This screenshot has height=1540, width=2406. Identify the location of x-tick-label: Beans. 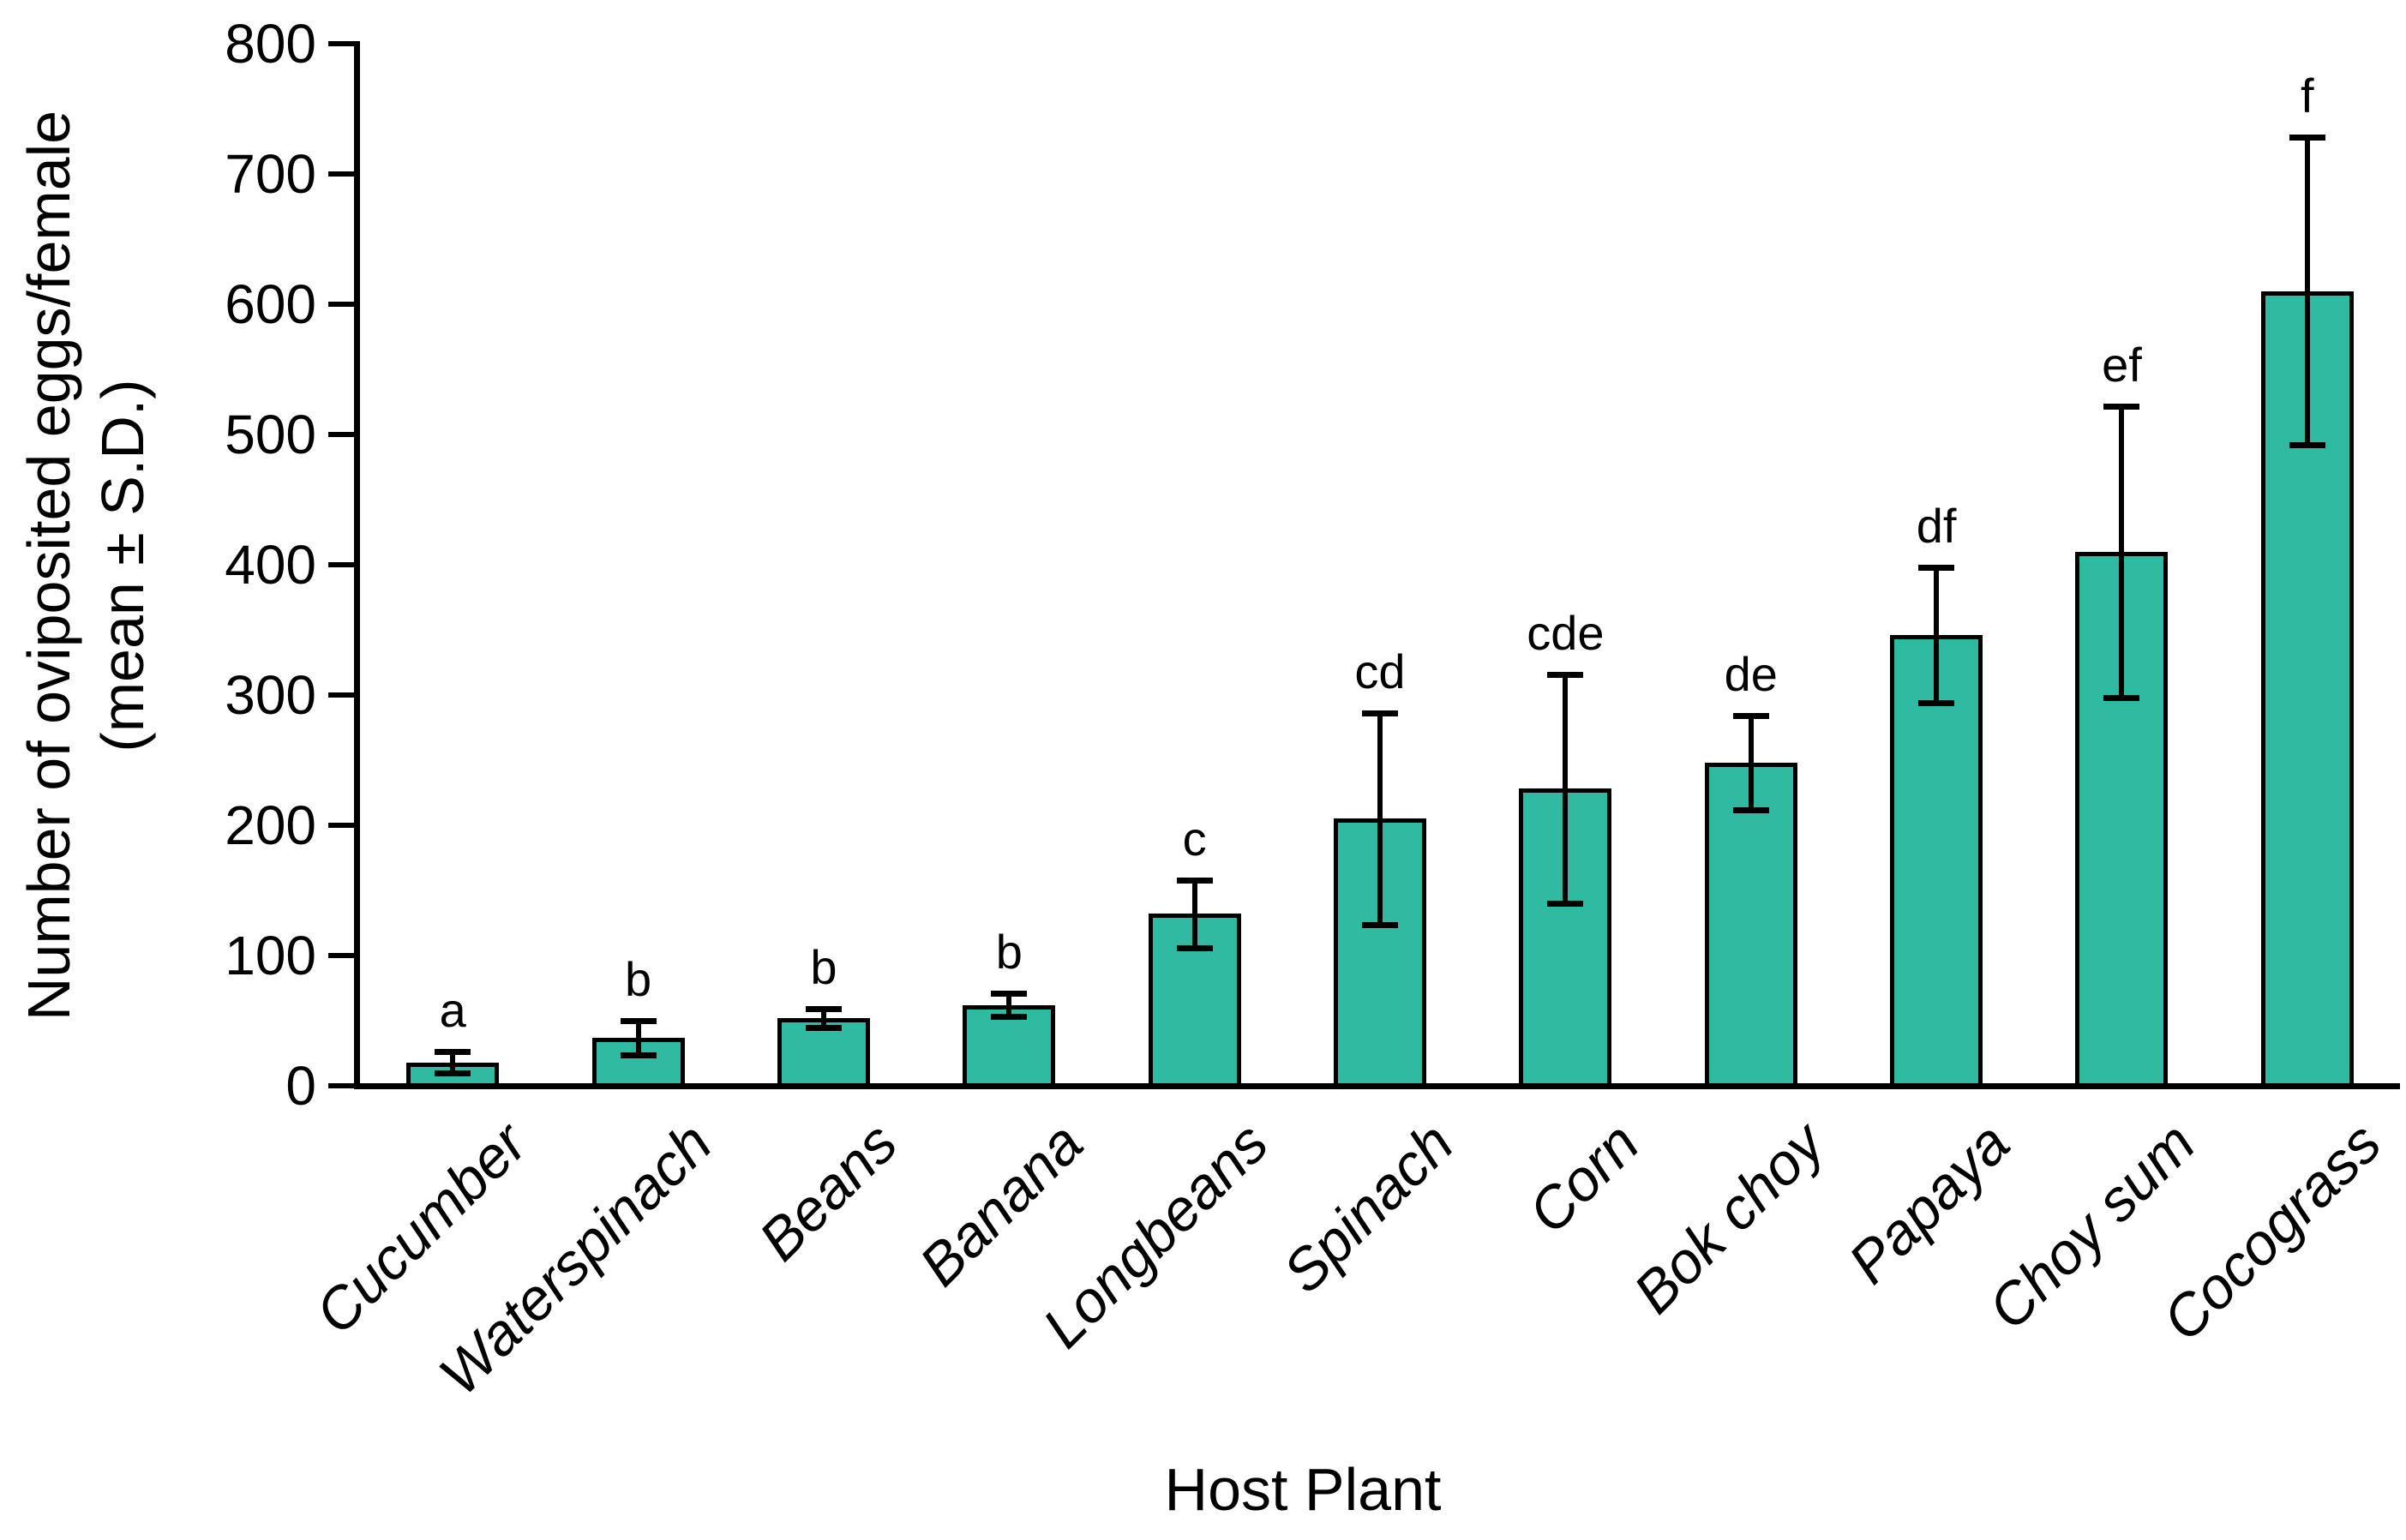
(828, 1191).